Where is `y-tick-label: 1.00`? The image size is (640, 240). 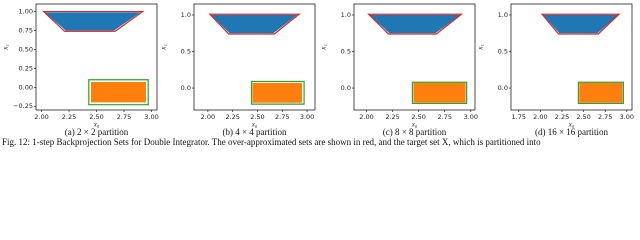 y-tick-label: 1.00 is located at coordinates (26, 12).